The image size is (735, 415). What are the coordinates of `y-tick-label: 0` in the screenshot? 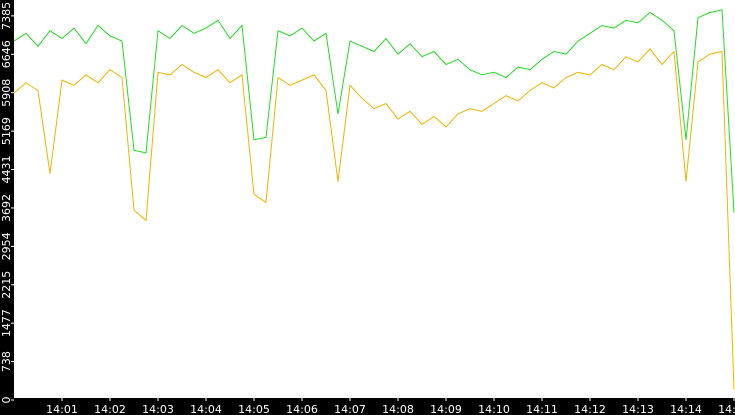 It's located at (6, 400).